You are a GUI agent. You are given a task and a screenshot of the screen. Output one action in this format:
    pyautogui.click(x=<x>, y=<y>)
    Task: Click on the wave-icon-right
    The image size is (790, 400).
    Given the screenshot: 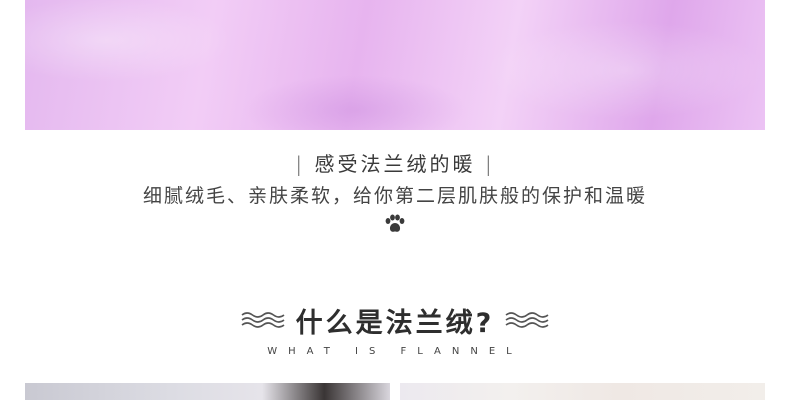 What is the action you would take?
    pyautogui.click(x=527, y=320)
    